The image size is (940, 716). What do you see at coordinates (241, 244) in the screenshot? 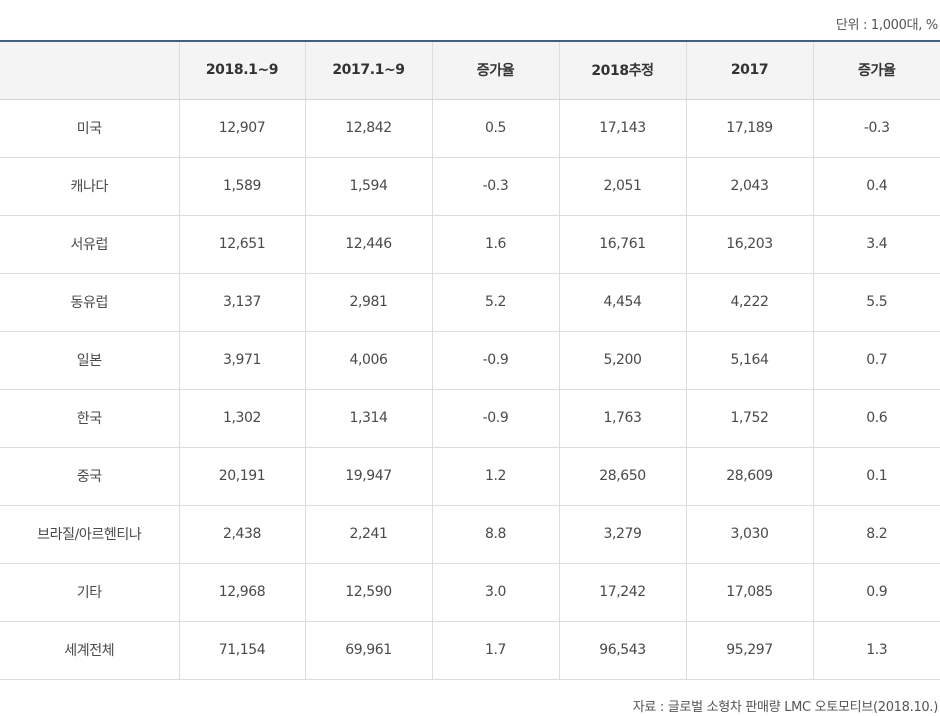
I see `table-cell: 12,651` at bounding box center [241, 244].